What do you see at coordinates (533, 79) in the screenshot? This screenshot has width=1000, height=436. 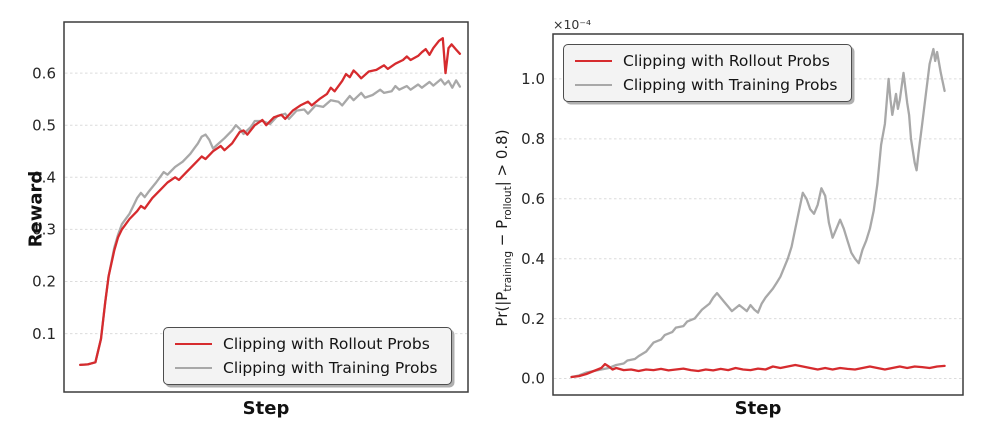 I see `y-tick-label: 1.0` at bounding box center [533, 79].